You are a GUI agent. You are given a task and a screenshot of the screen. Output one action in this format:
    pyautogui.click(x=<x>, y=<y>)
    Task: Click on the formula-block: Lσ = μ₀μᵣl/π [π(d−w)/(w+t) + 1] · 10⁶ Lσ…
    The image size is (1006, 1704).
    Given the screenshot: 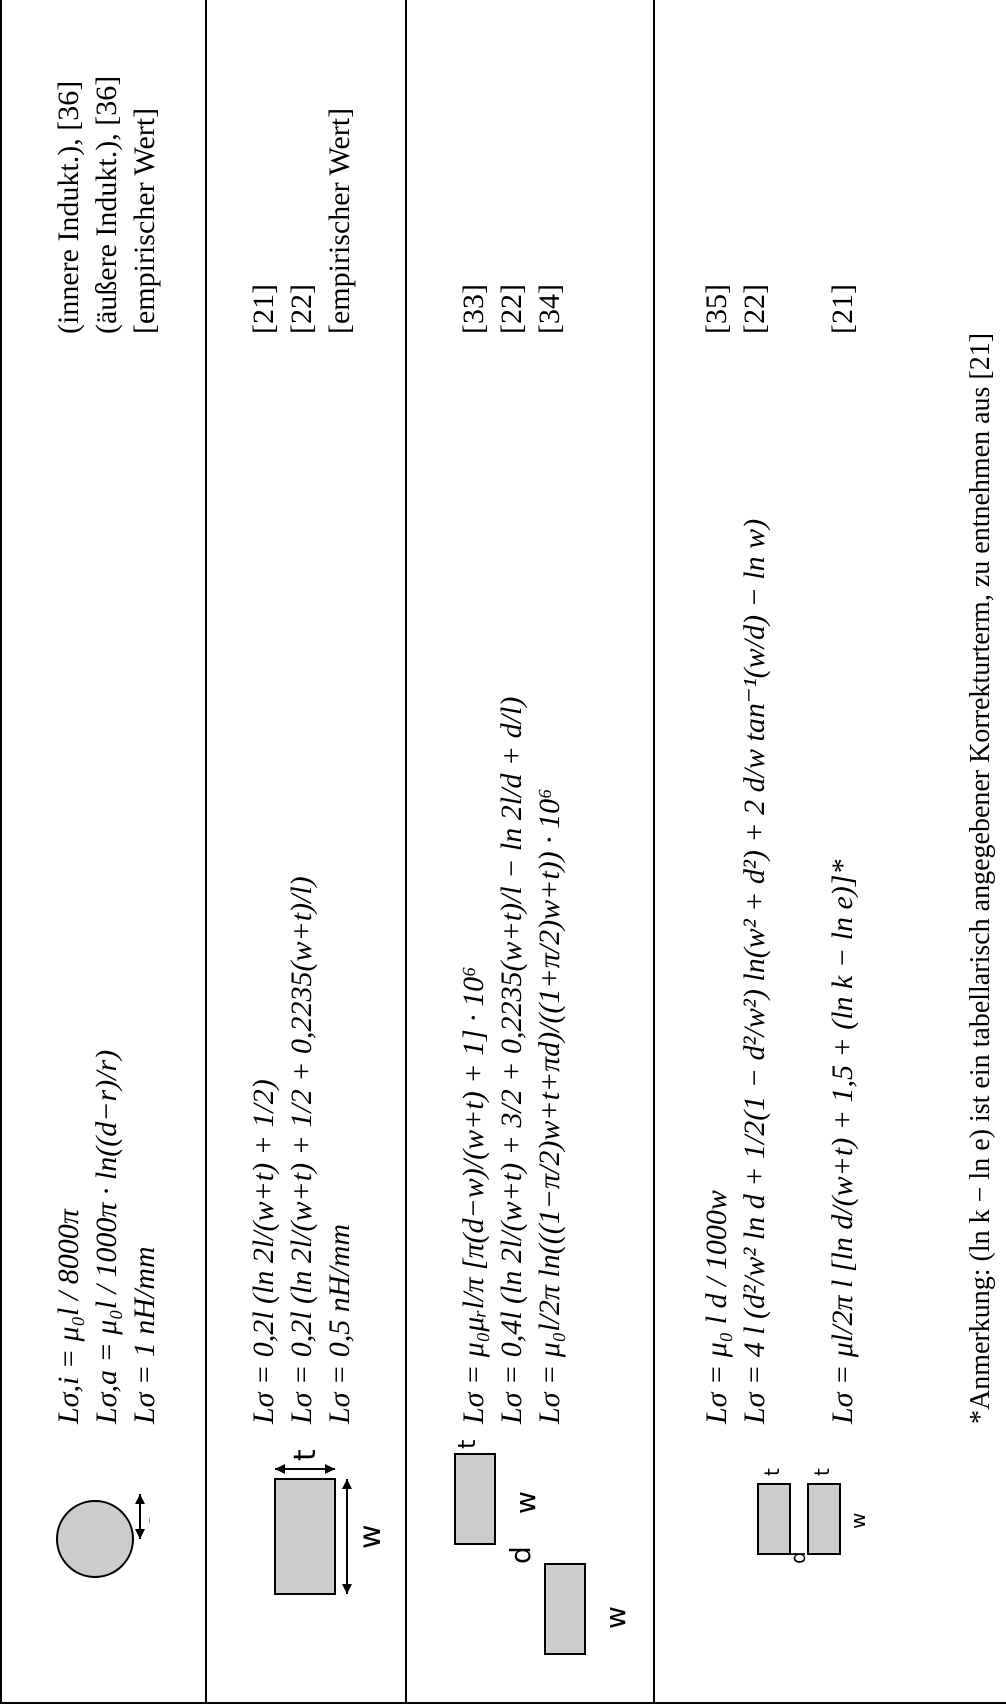 What is the action you would take?
    pyautogui.click(x=512, y=1060)
    